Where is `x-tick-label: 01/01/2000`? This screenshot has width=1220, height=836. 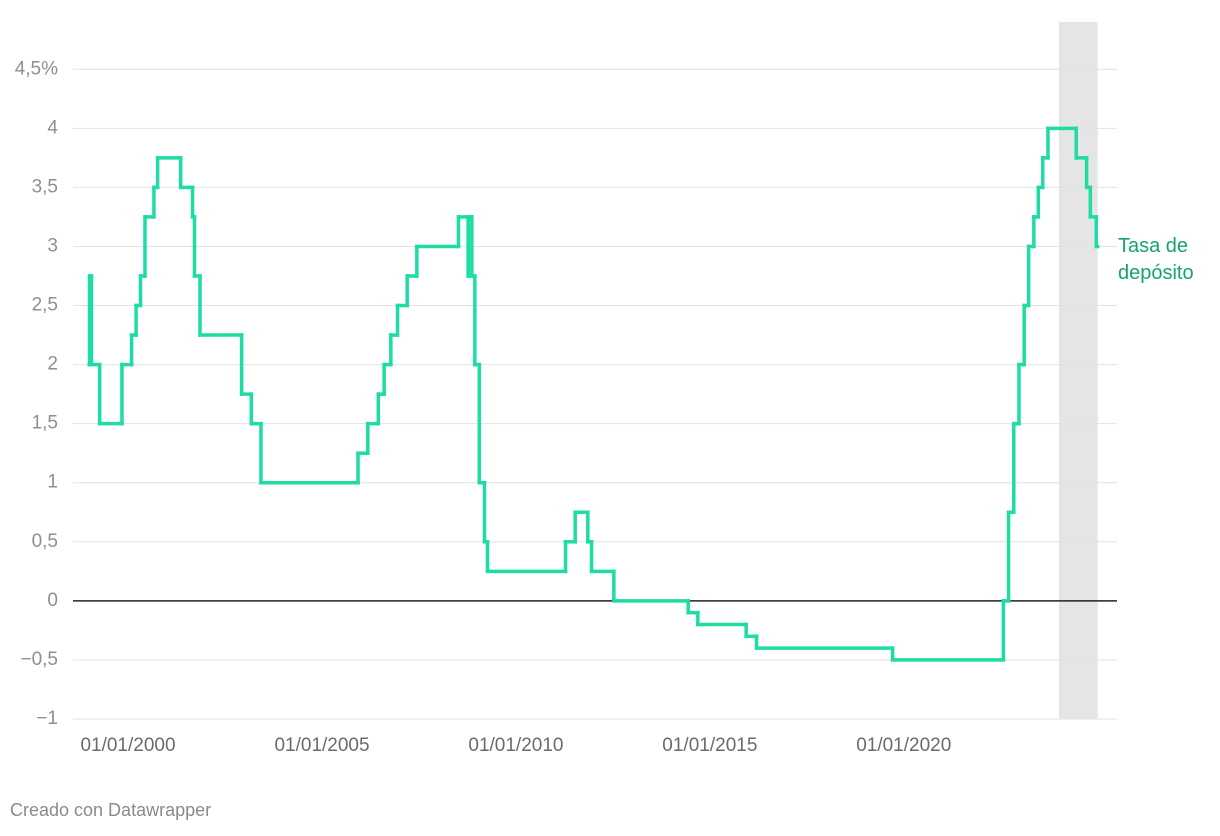
x-tick-label: 01/01/2000 is located at coordinates (127, 745).